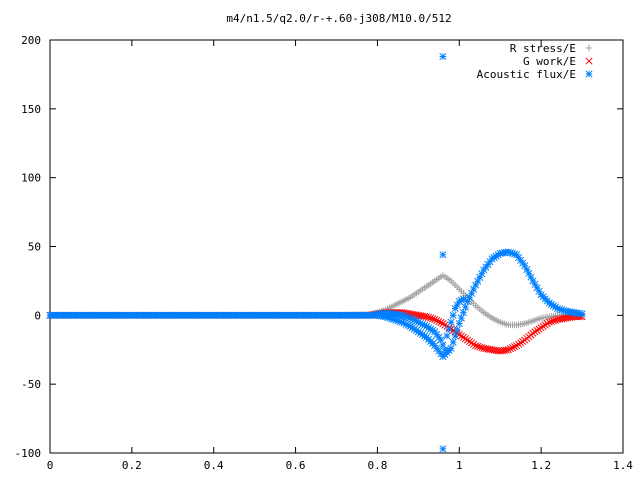  What do you see at coordinates (338, 18) in the screenshot?
I see `chart-title: m4/n1.5/q2.0/r-+.60-j308/M10.0/512` at bounding box center [338, 18].